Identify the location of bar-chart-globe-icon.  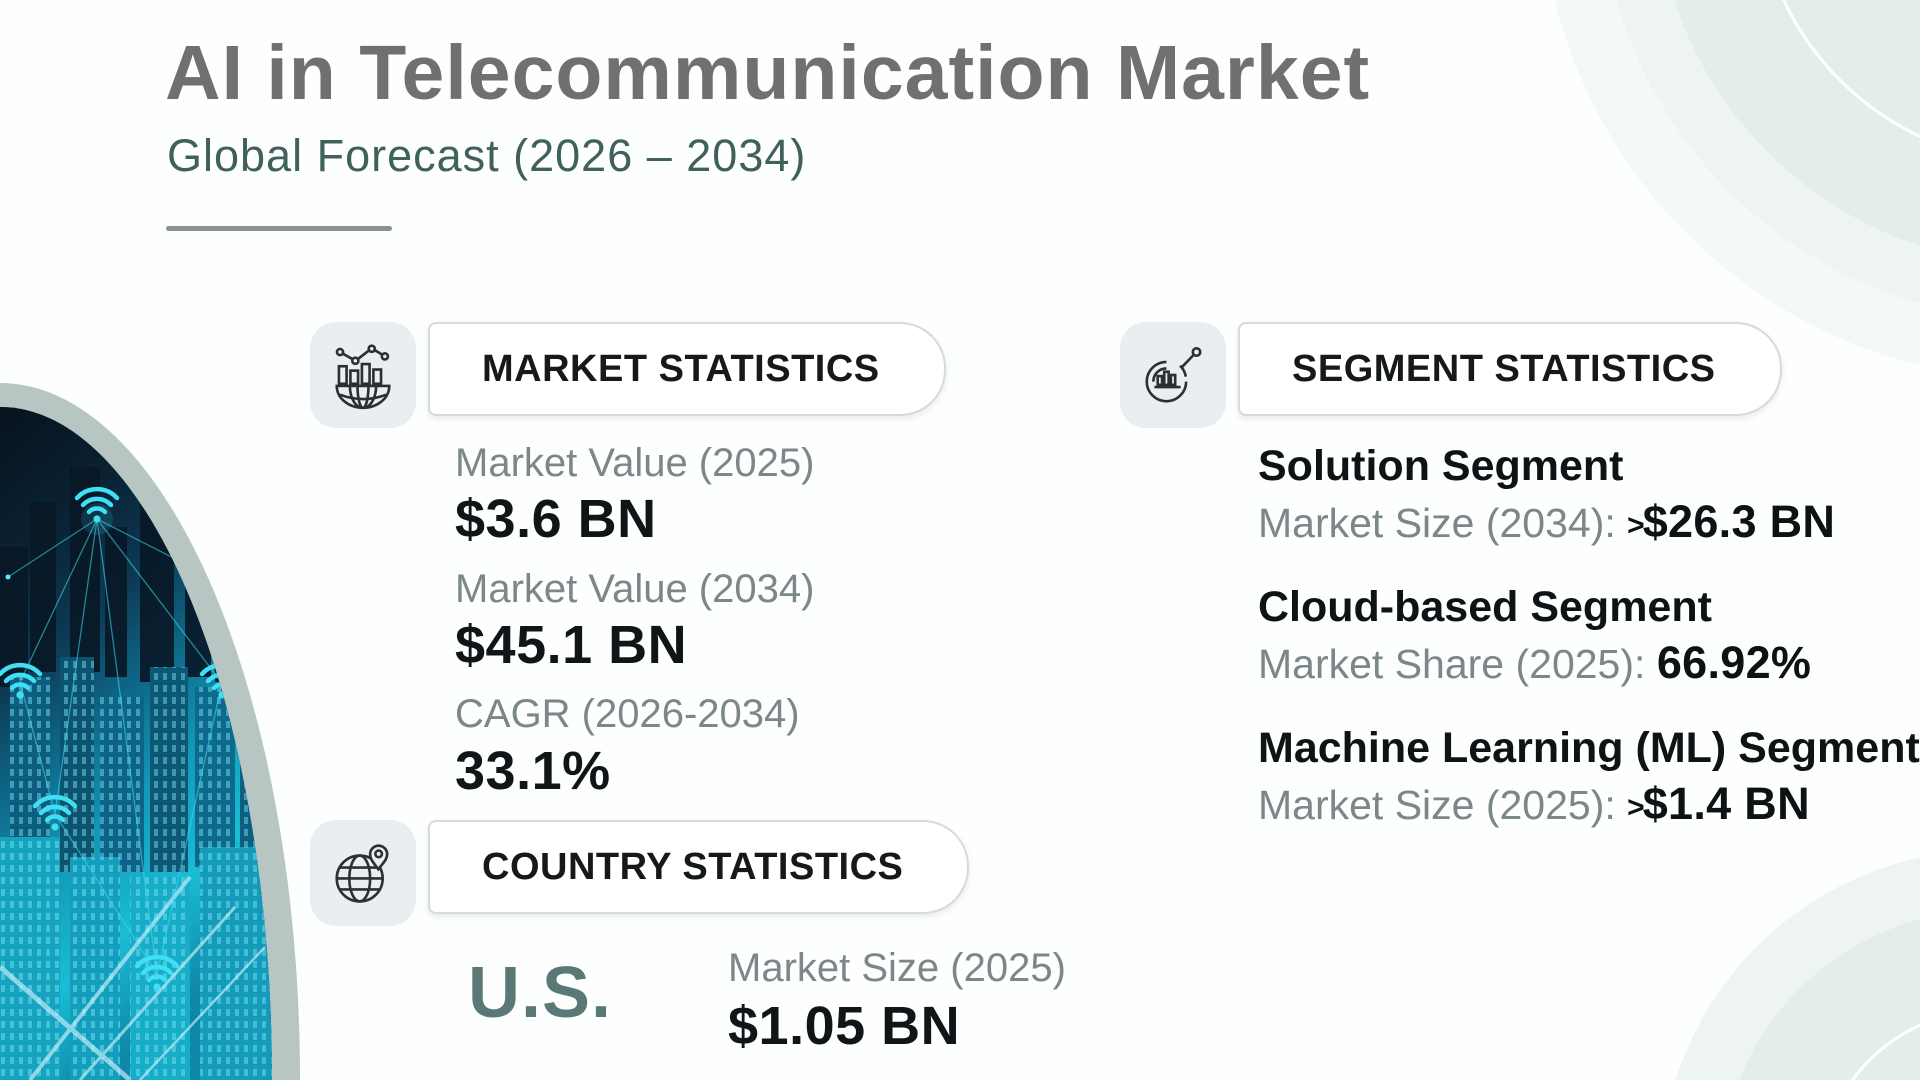
(363, 377).